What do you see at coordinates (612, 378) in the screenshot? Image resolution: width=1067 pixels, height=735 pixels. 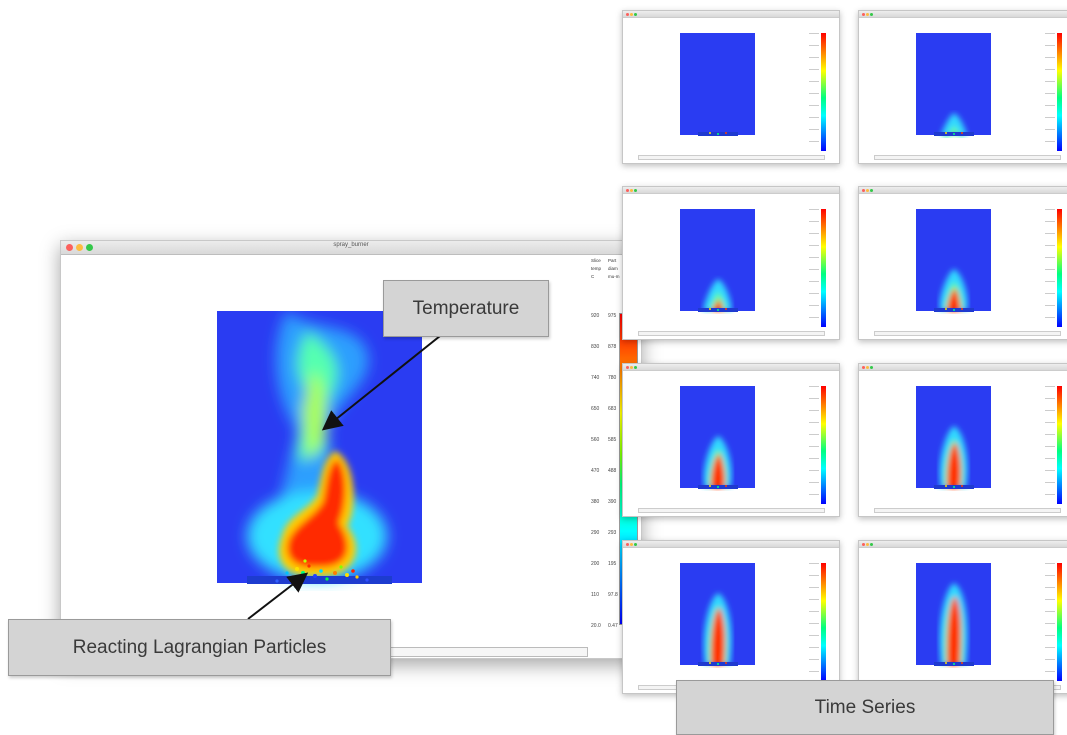 I see `legend-diam-value: 780` at bounding box center [612, 378].